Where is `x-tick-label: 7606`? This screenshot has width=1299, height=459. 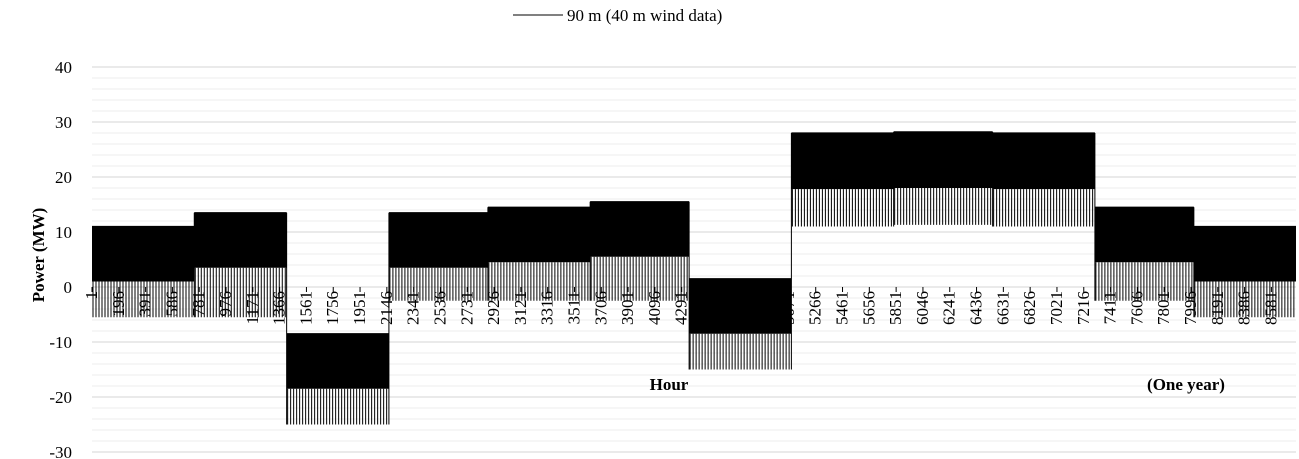 x-tick-label: 7606 is located at coordinates (1136, 308).